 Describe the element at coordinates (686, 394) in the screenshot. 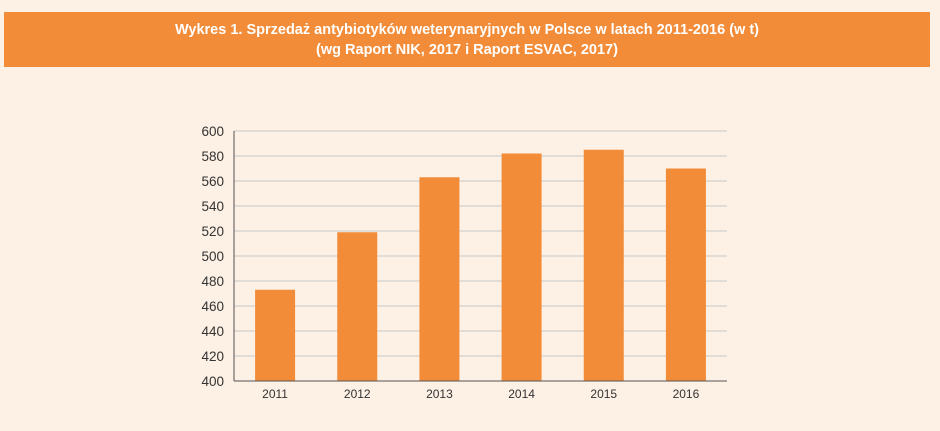

I see `x-tick-label: 2016` at that location.